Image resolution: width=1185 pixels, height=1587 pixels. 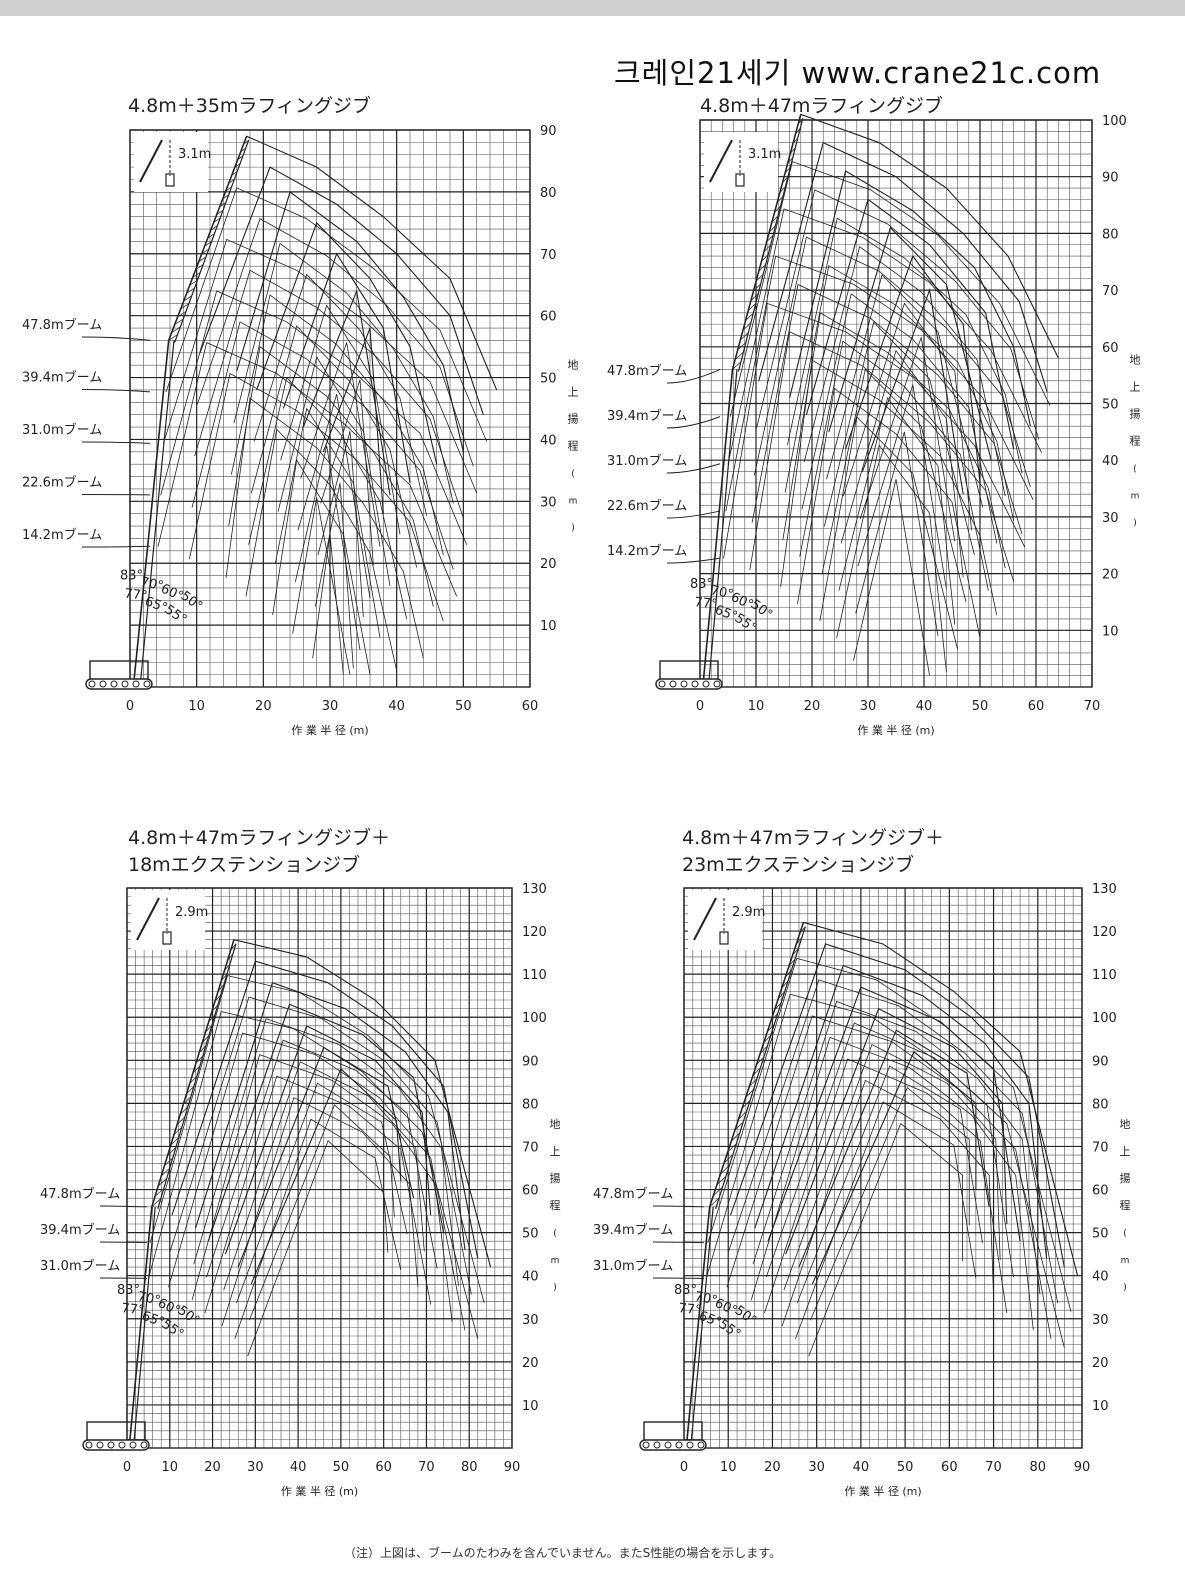 I want to click on x-tick-label: 40, so click(x=298, y=1467).